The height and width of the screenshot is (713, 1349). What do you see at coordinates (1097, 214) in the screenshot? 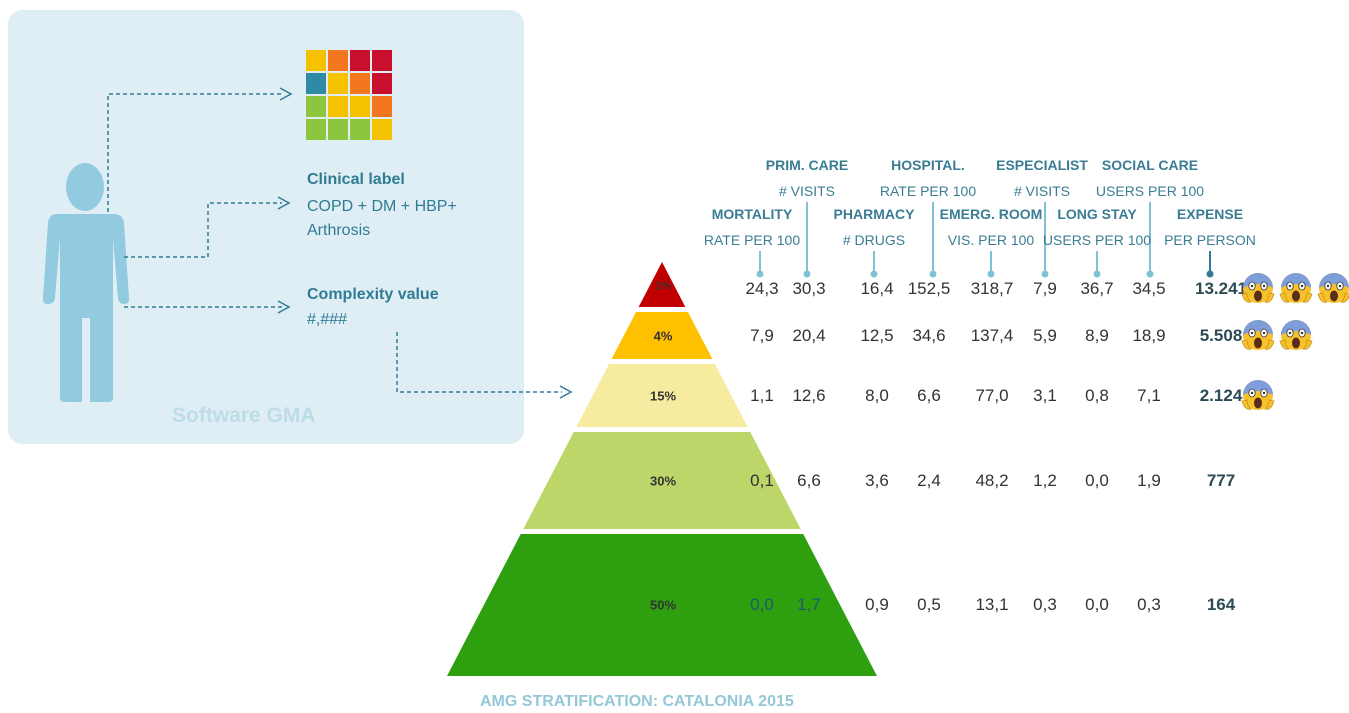
I see `header-long-stay: LONG STAY` at bounding box center [1097, 214].